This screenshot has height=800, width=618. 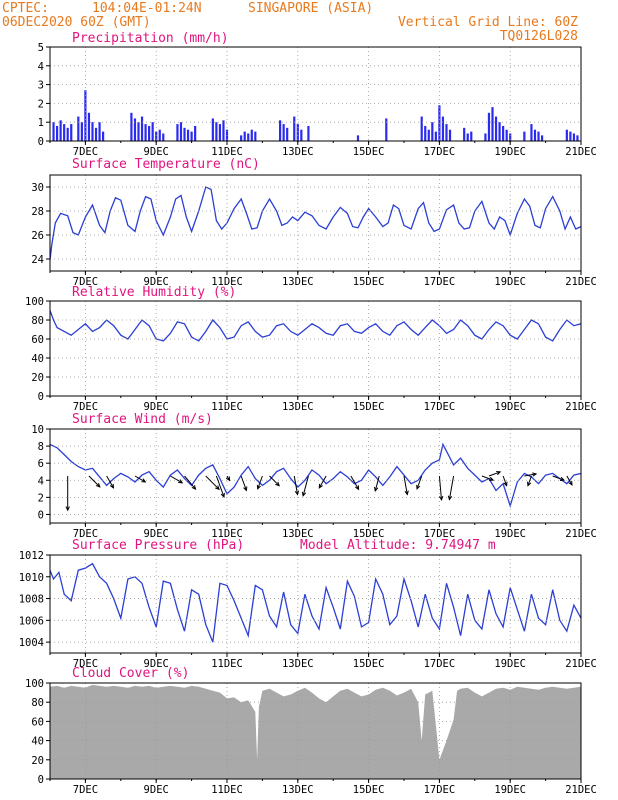 I want to click on wind-grid, so click(x=315, y=476).